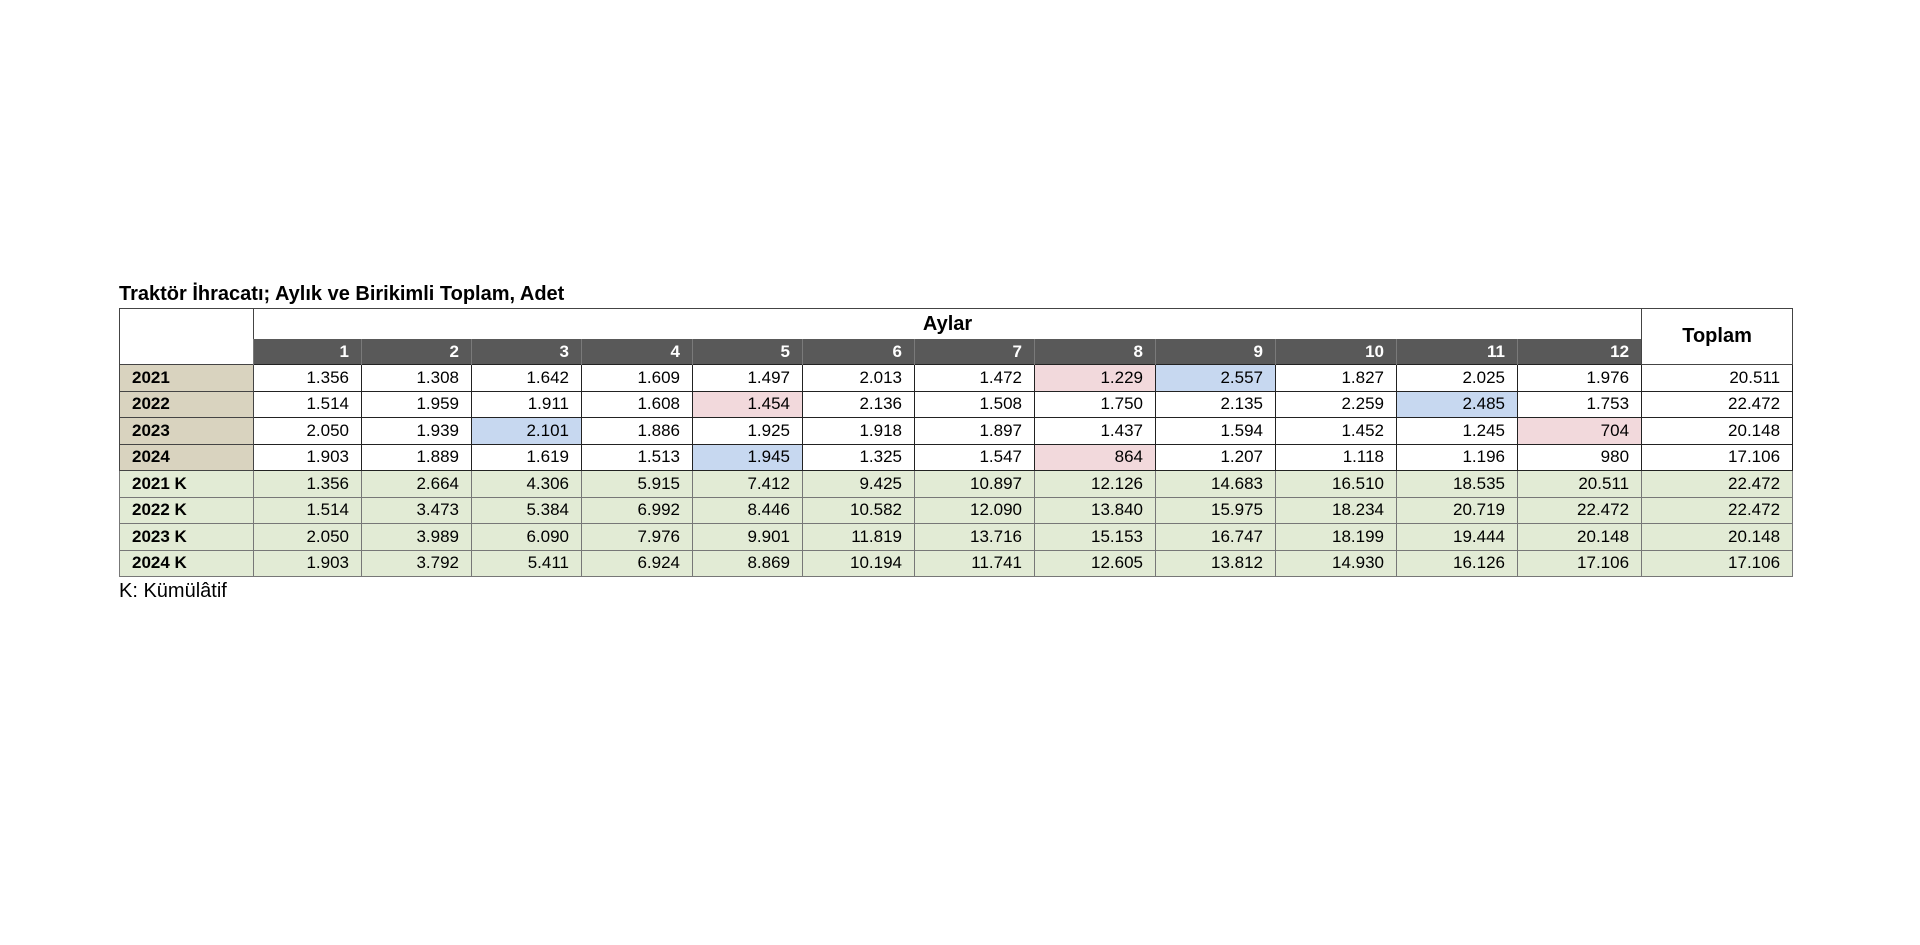  Describe the element at coordinates (747, 484) in the screenshot. I see `table-cell: 7.412` at that location.